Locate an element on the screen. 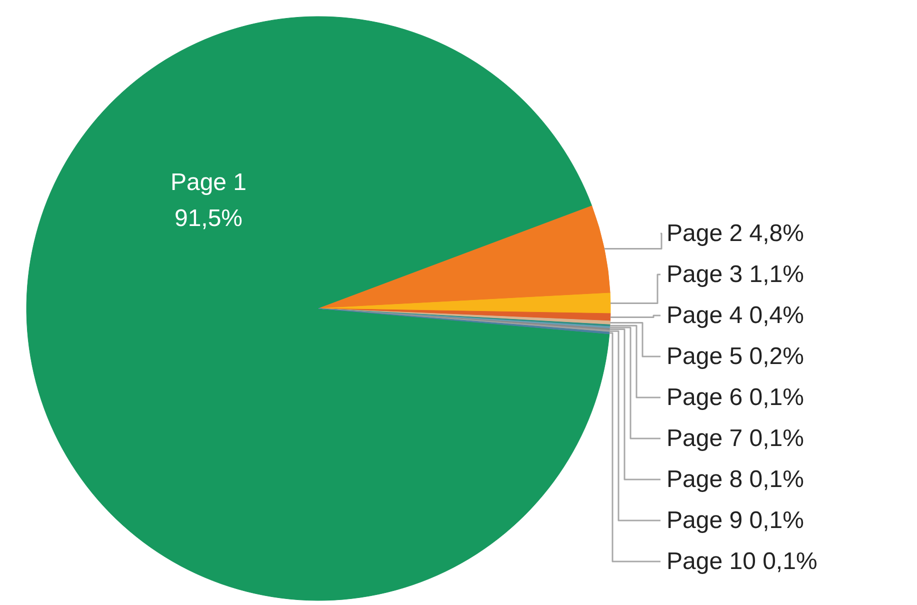 The width and height of the screenshot is (917, 605). slice-label: Page 1 is located at coordinates (208, 182).